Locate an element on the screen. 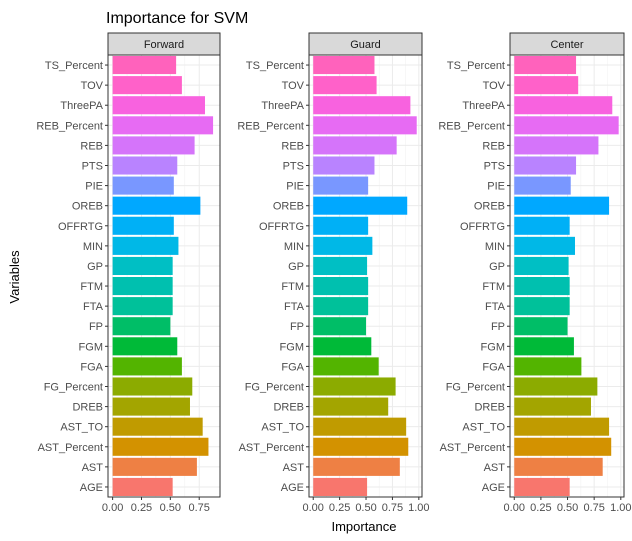 The image size is (632, 541). x-axis-title: Importance is located at coordinates (363, 526).